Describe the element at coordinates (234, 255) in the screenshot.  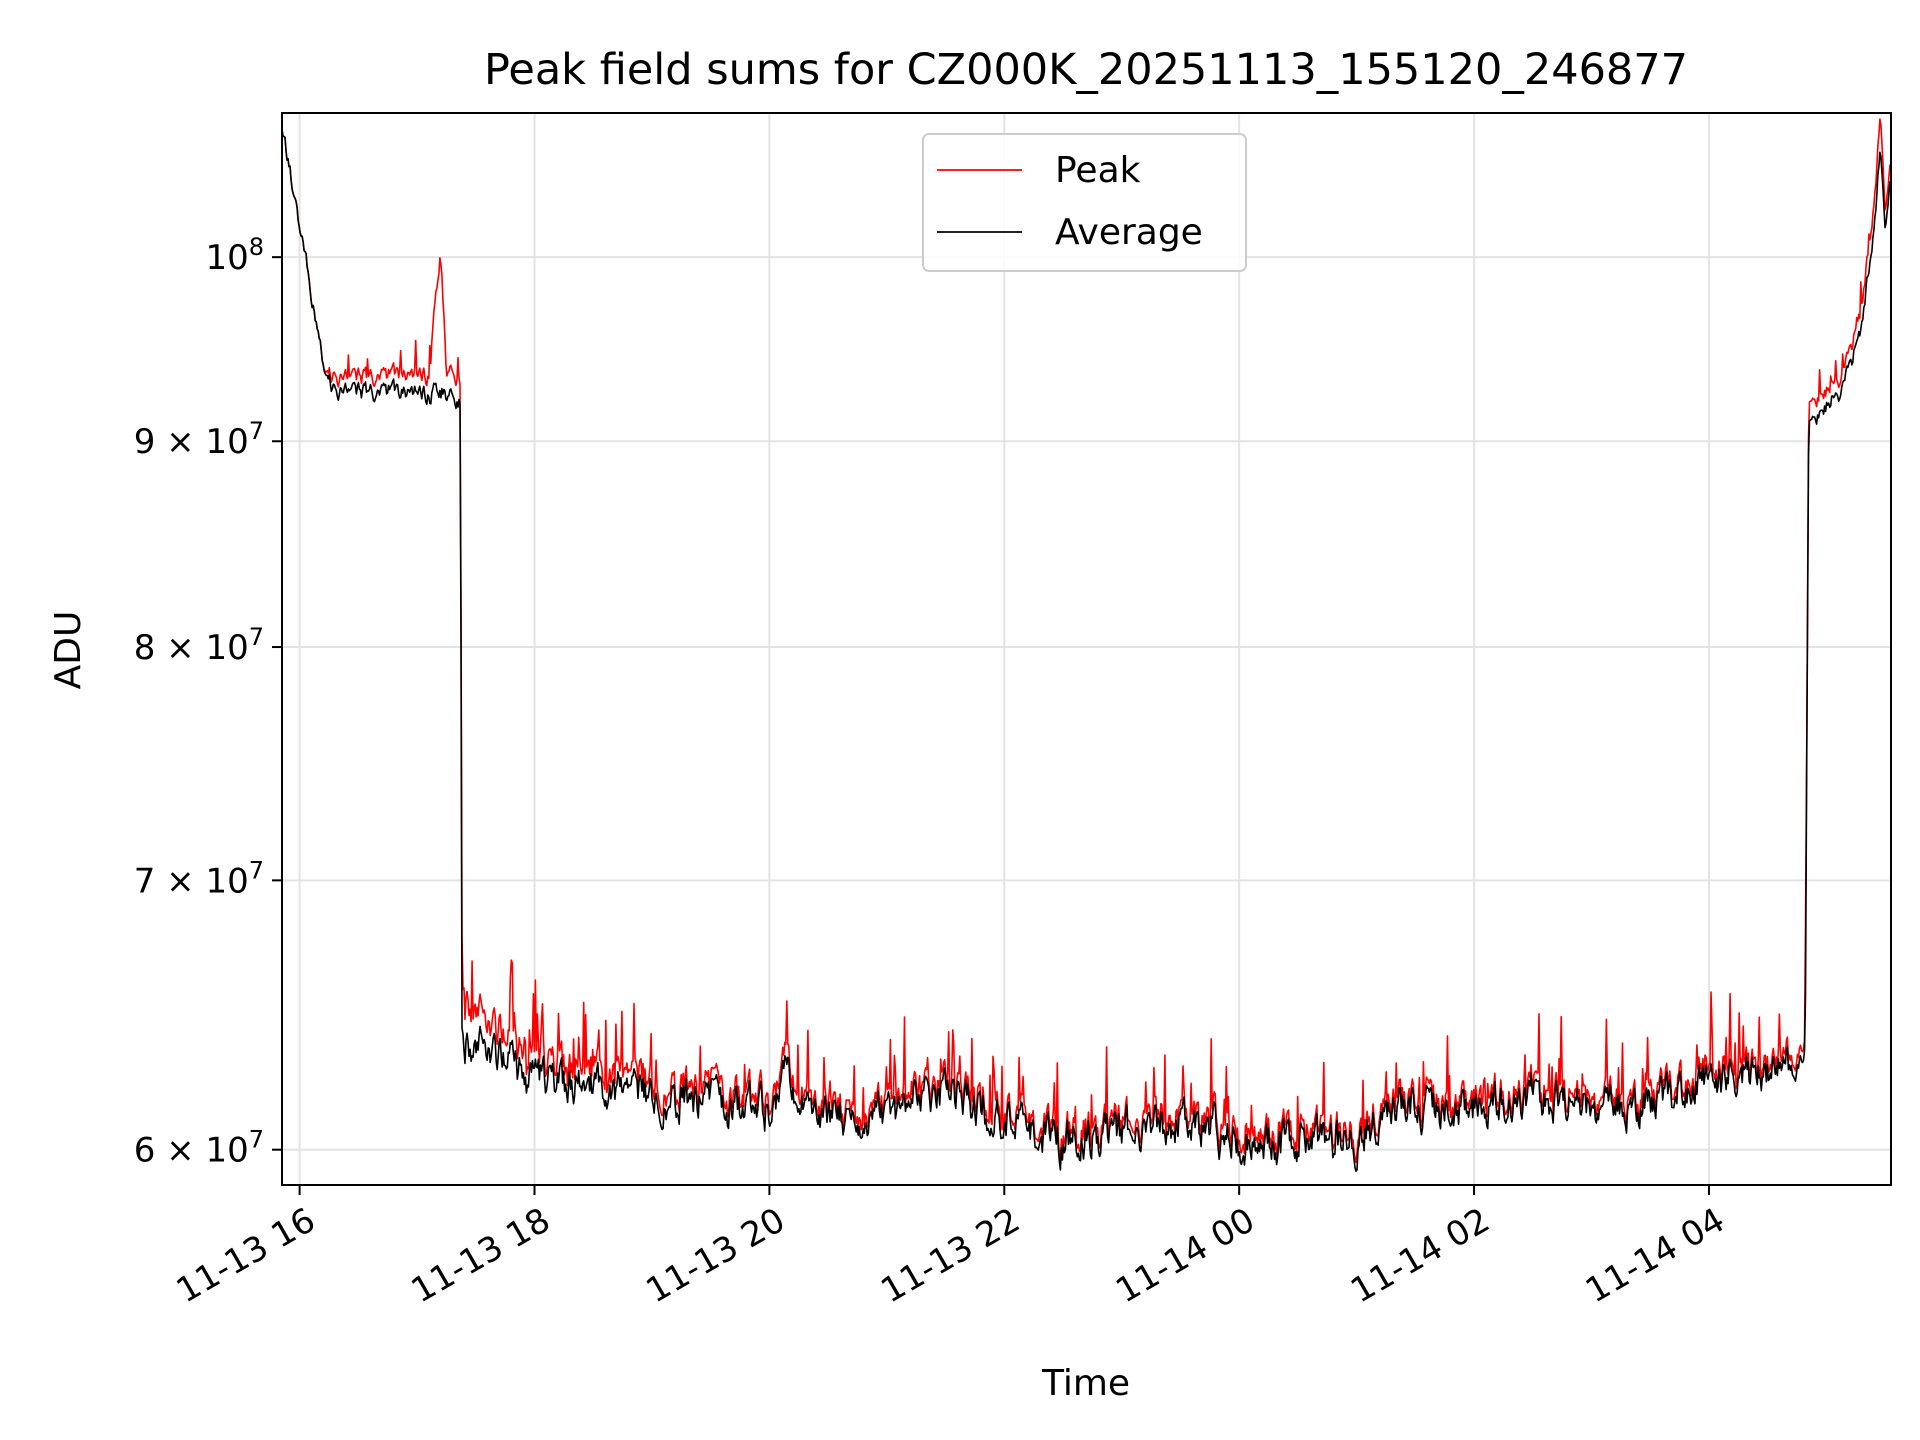
I see `y-tick-label: 108` at that location.